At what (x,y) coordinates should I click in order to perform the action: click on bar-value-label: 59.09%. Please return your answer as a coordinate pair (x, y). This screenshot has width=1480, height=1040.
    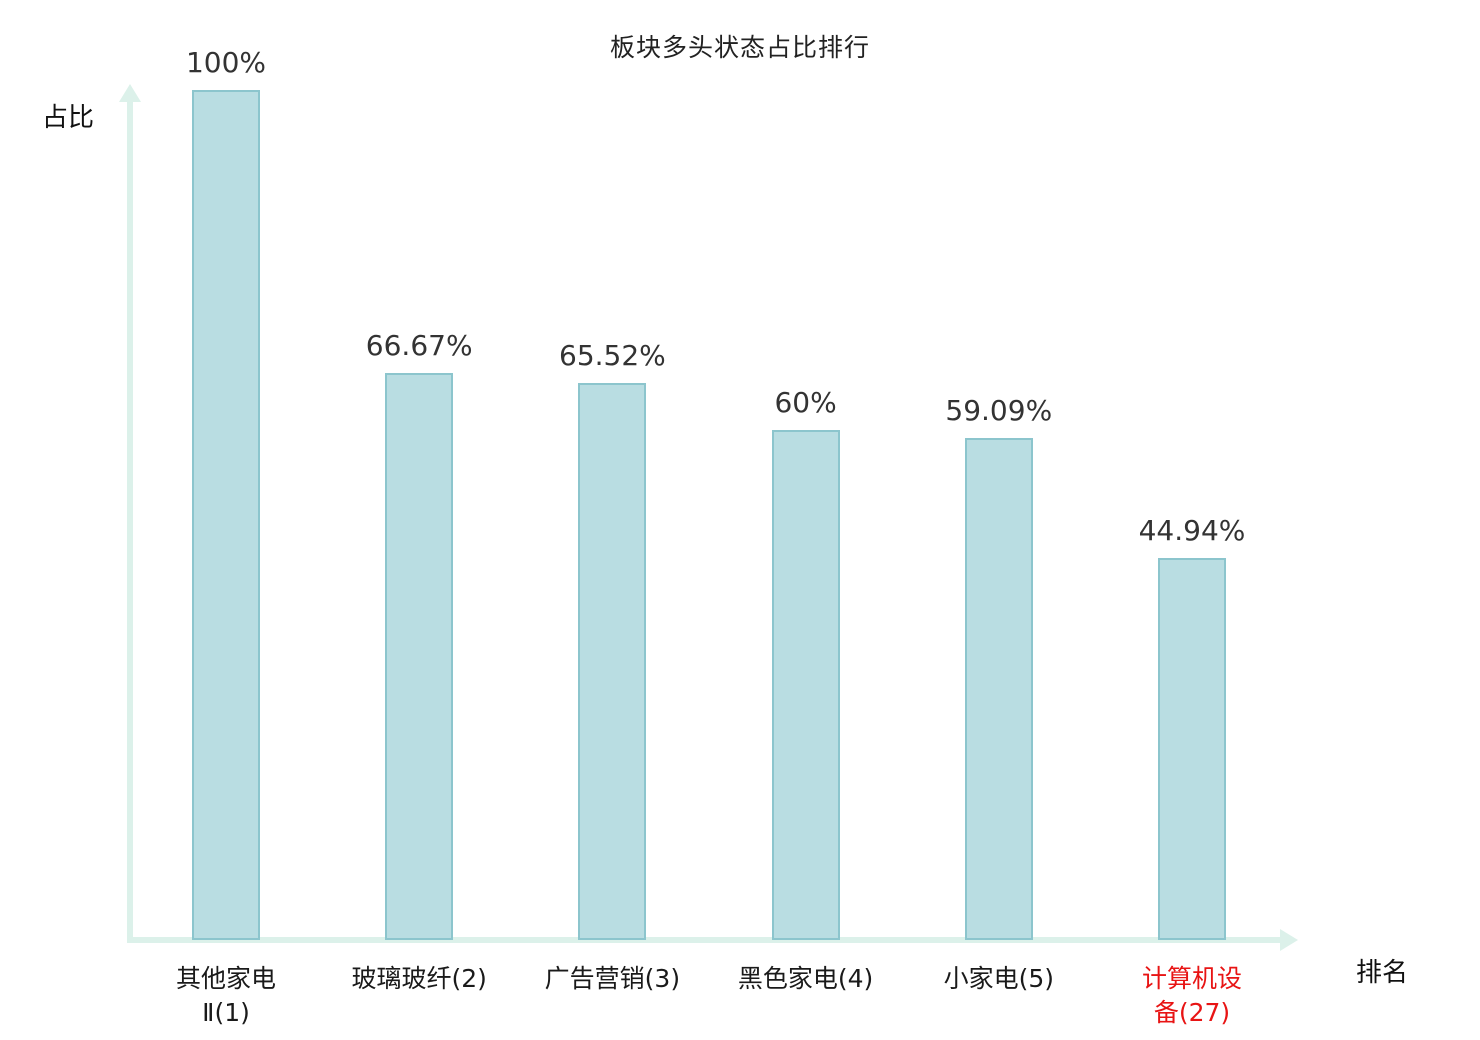
    Looking at the image, I should click on (999, 410).